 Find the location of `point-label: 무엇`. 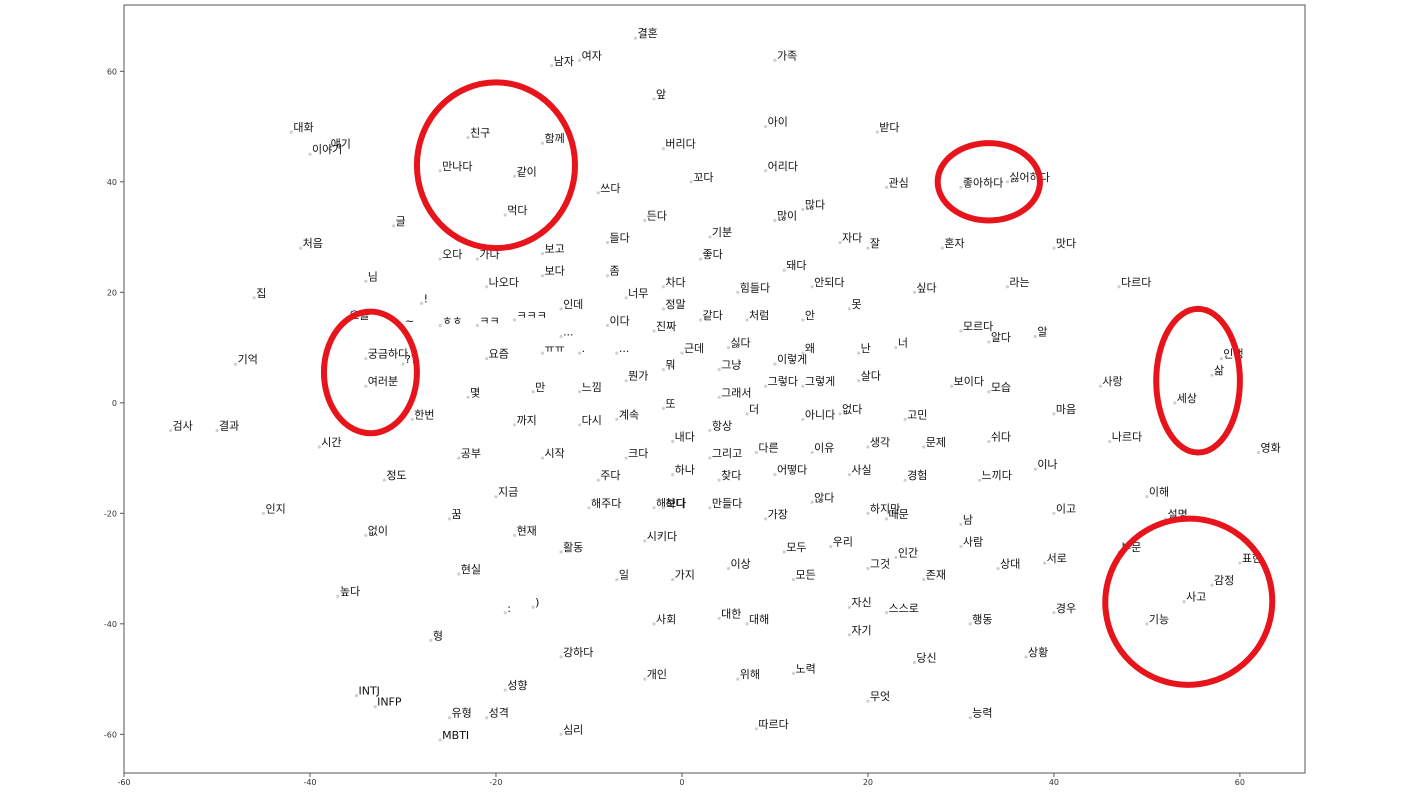

point-label: 무엇 is located at coordinates (880, 696).